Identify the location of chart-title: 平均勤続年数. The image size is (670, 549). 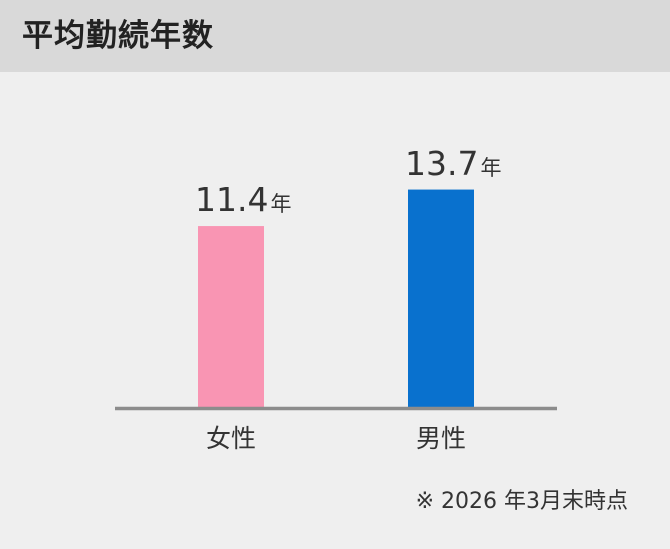
(118, 36).